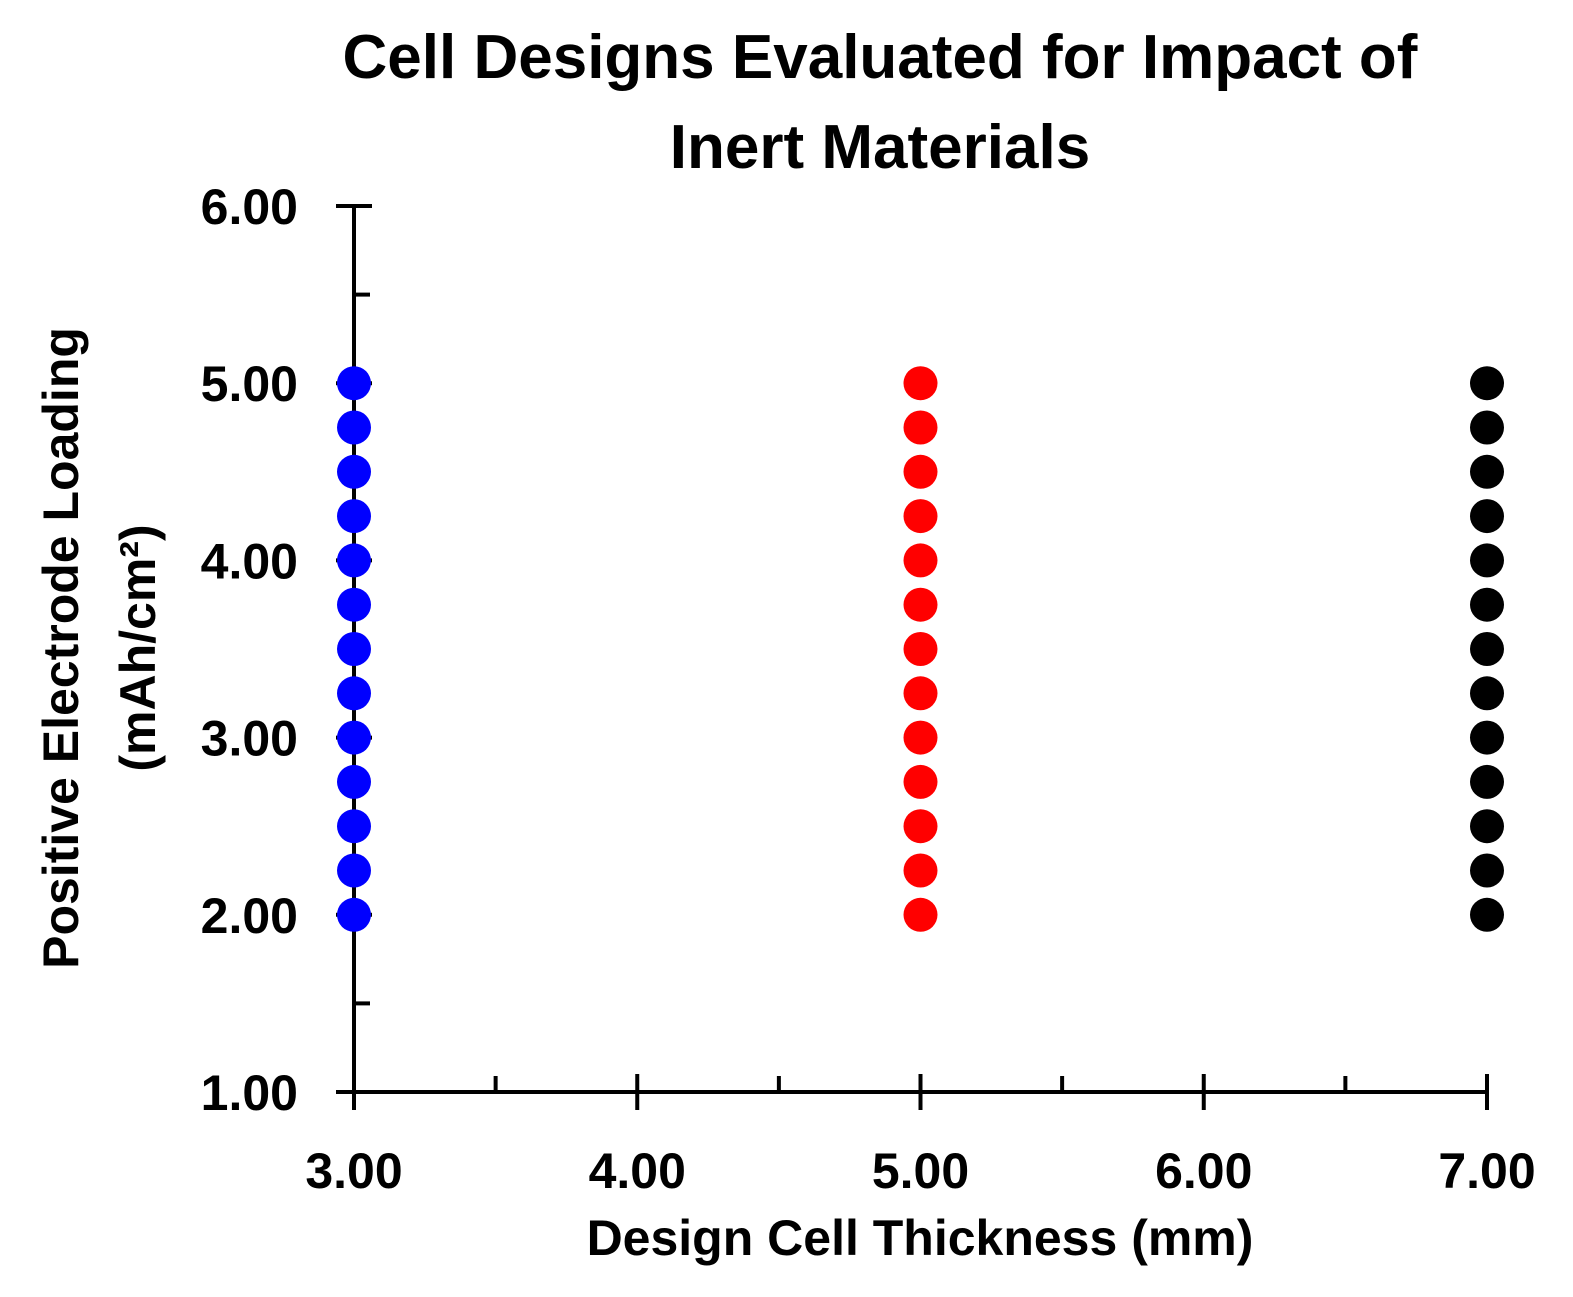 The width and height of the screenshot is (1573, 1297). What do you see at coordinates (249, 1093) in the screenshot?
I see `y-tick-label: 1.00` at bounding box center [249, 1093].